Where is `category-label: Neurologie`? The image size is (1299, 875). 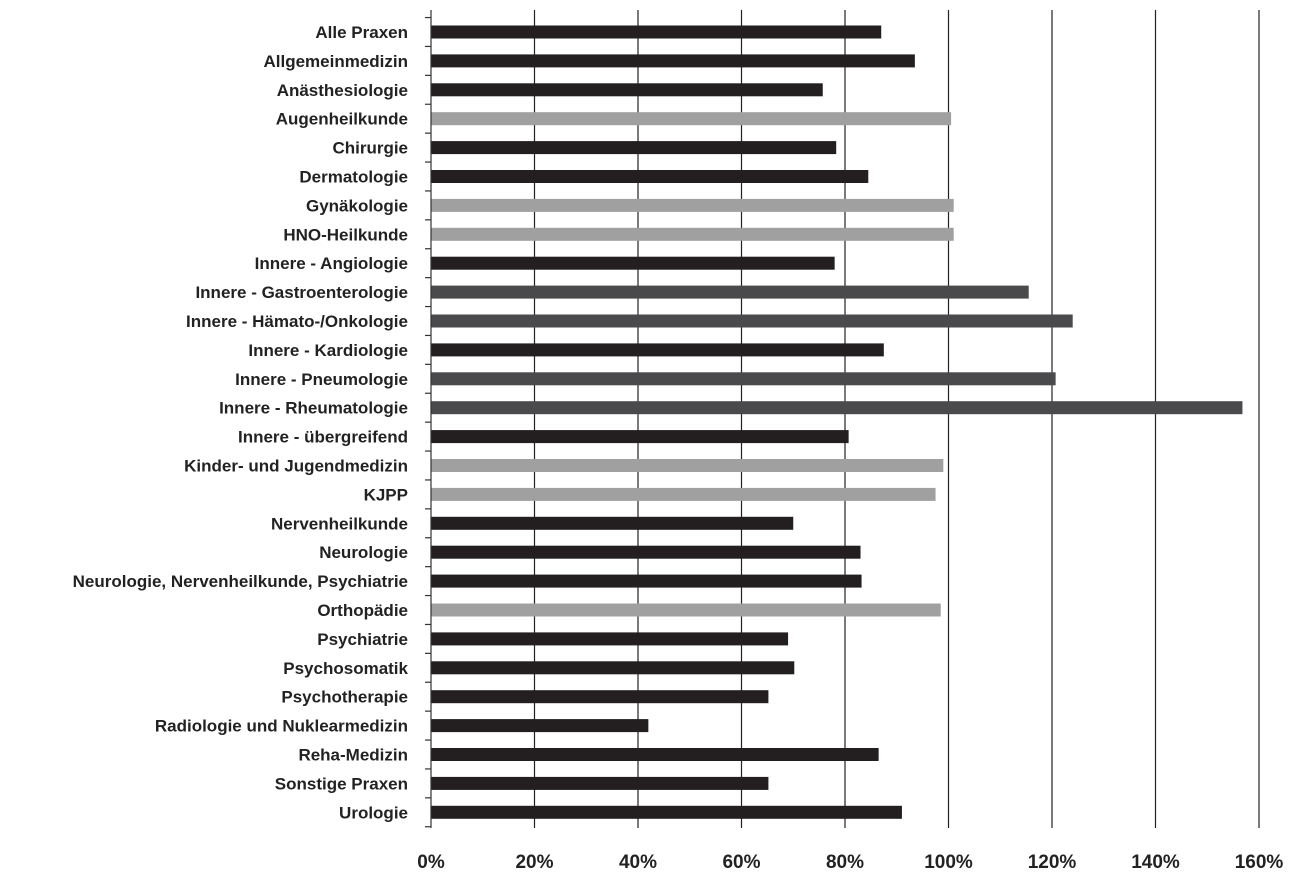 category-label: Neurologie is located at coordinates (363, 552).